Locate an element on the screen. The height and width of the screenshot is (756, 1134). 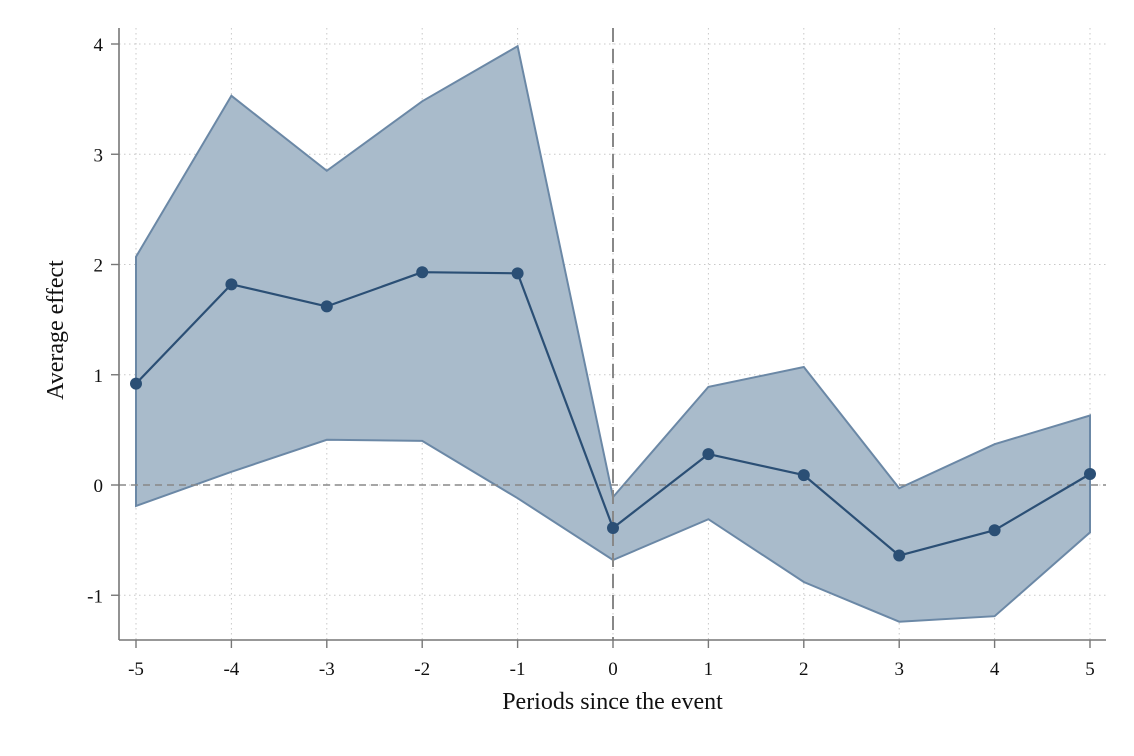
x-tick-label: 0 is located at coordinates (613, 669).